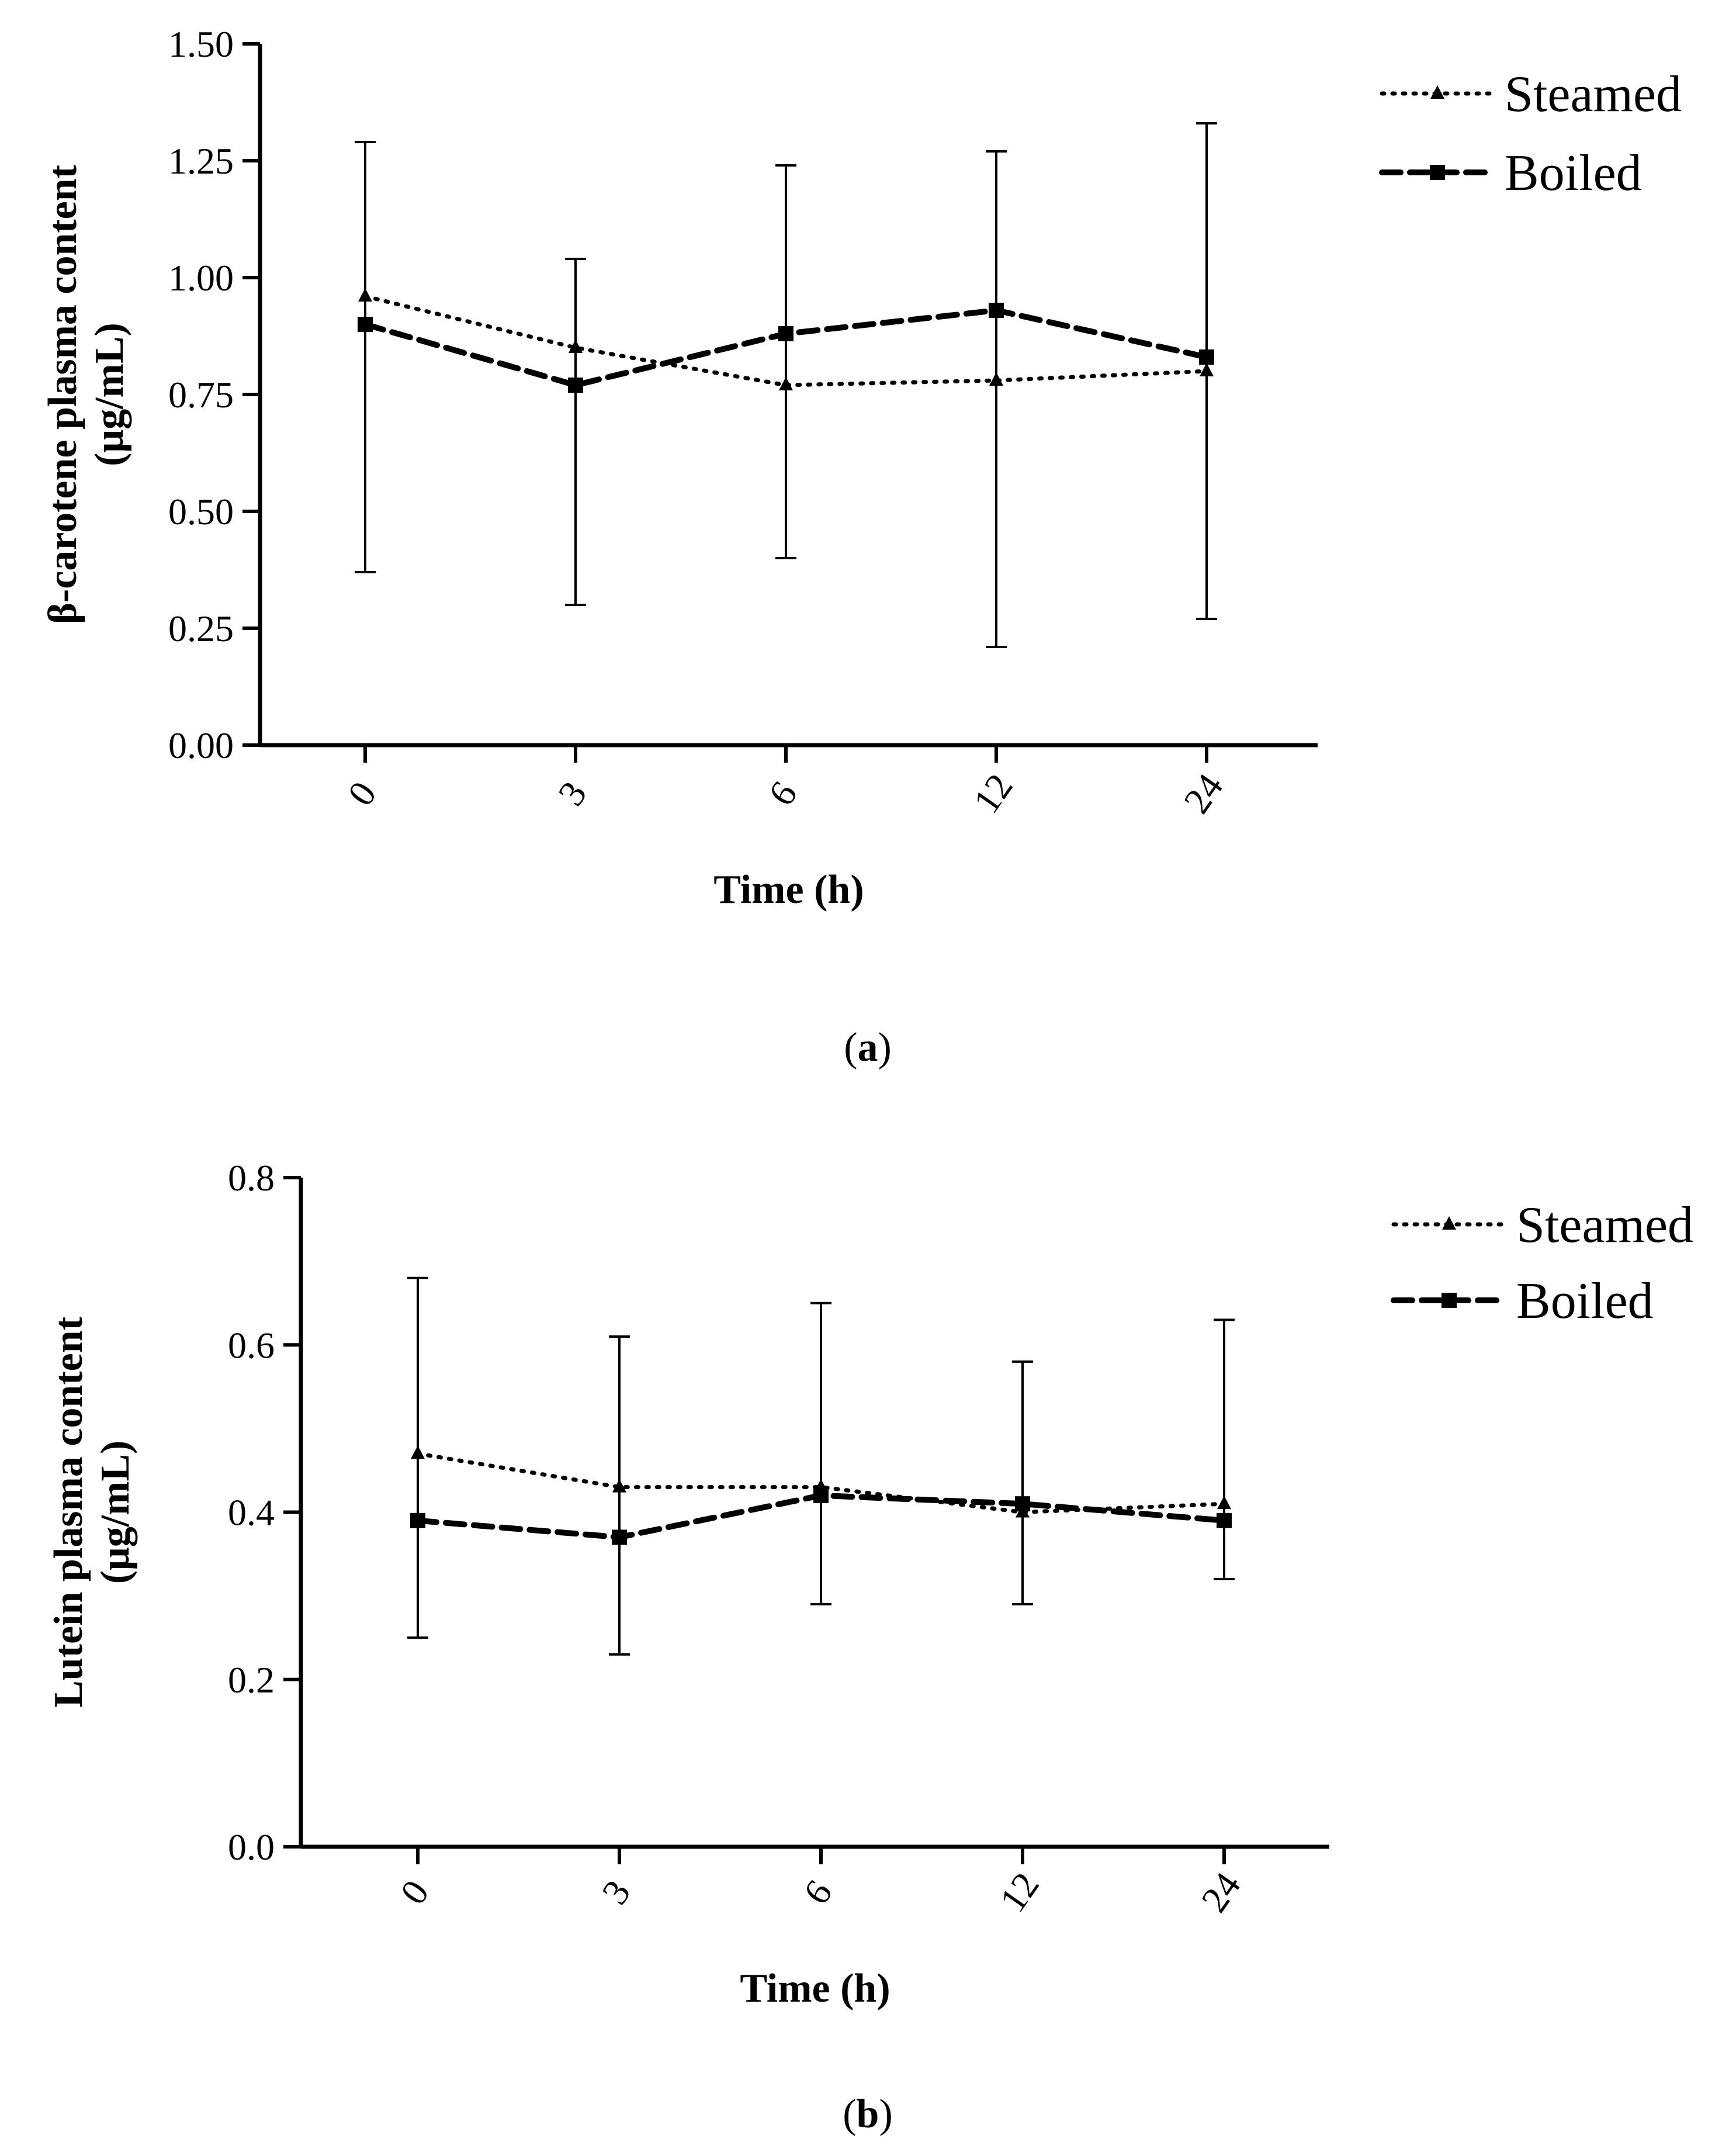 The width and height of the screenshot is (1736, 2153). Describe the element at coordinates (251, 1680) in the screenshot. I see `y-tick-label: 0.2` at that location.